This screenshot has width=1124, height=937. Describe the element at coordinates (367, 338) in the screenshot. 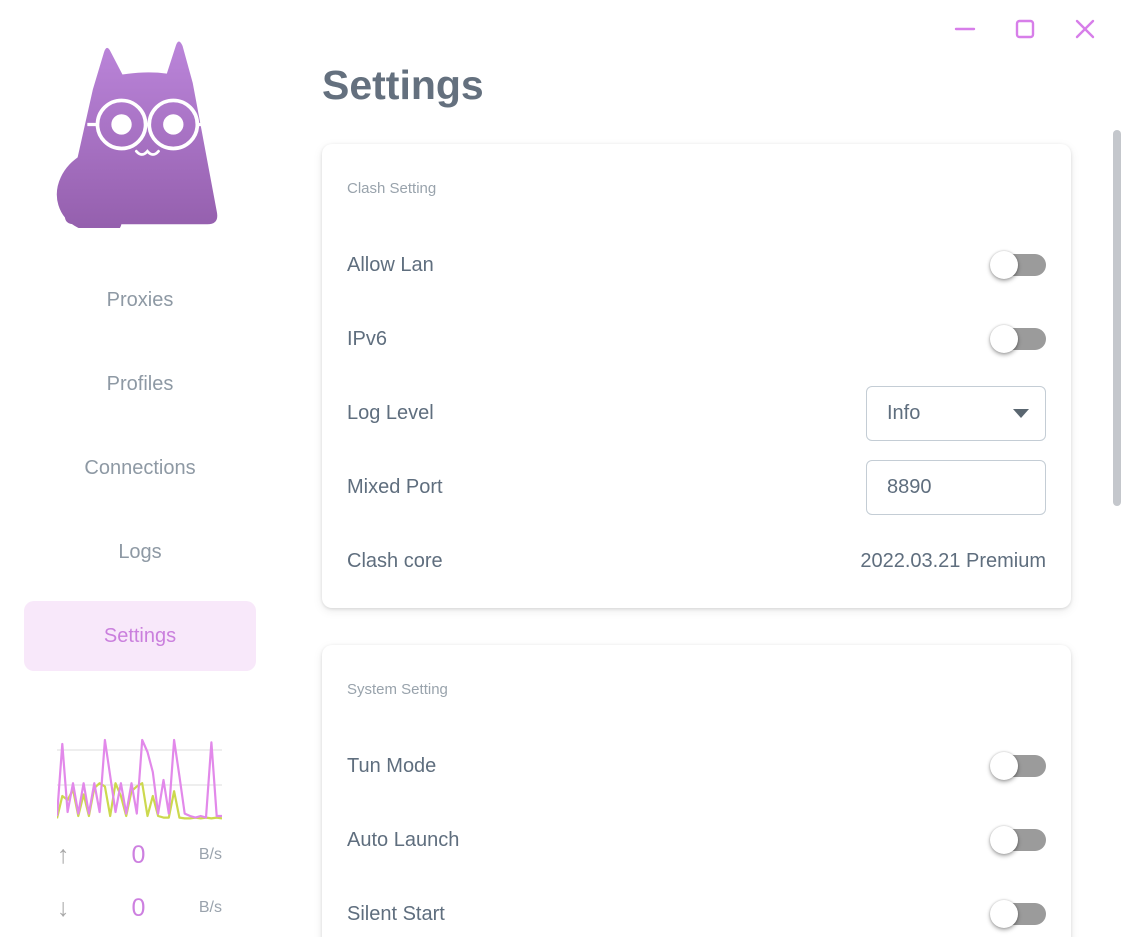

I see `ipv6-label: IPv6` at that location.